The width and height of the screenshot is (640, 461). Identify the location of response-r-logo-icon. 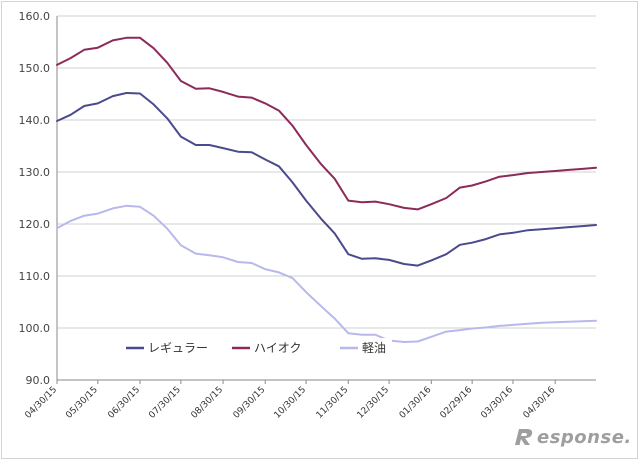
(524, 437).